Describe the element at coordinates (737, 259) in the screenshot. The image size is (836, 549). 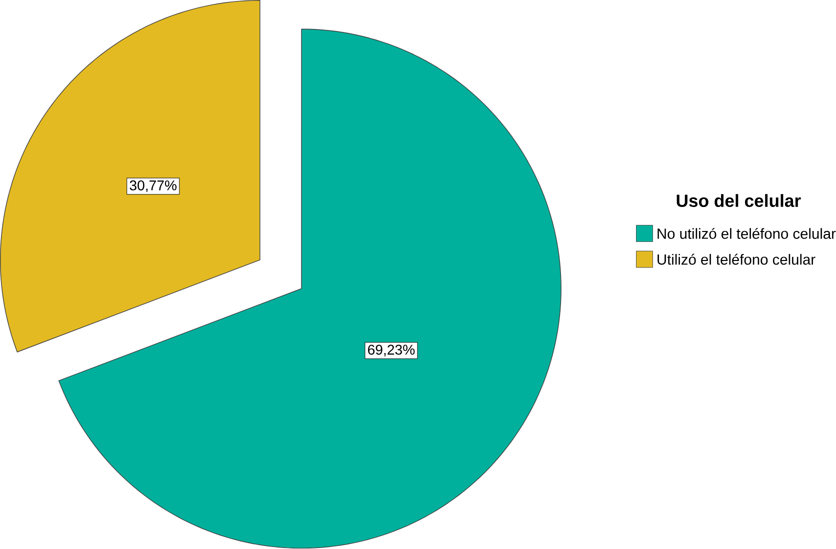
I see `legend-label: Utilizó el teléfono celular` at that location.